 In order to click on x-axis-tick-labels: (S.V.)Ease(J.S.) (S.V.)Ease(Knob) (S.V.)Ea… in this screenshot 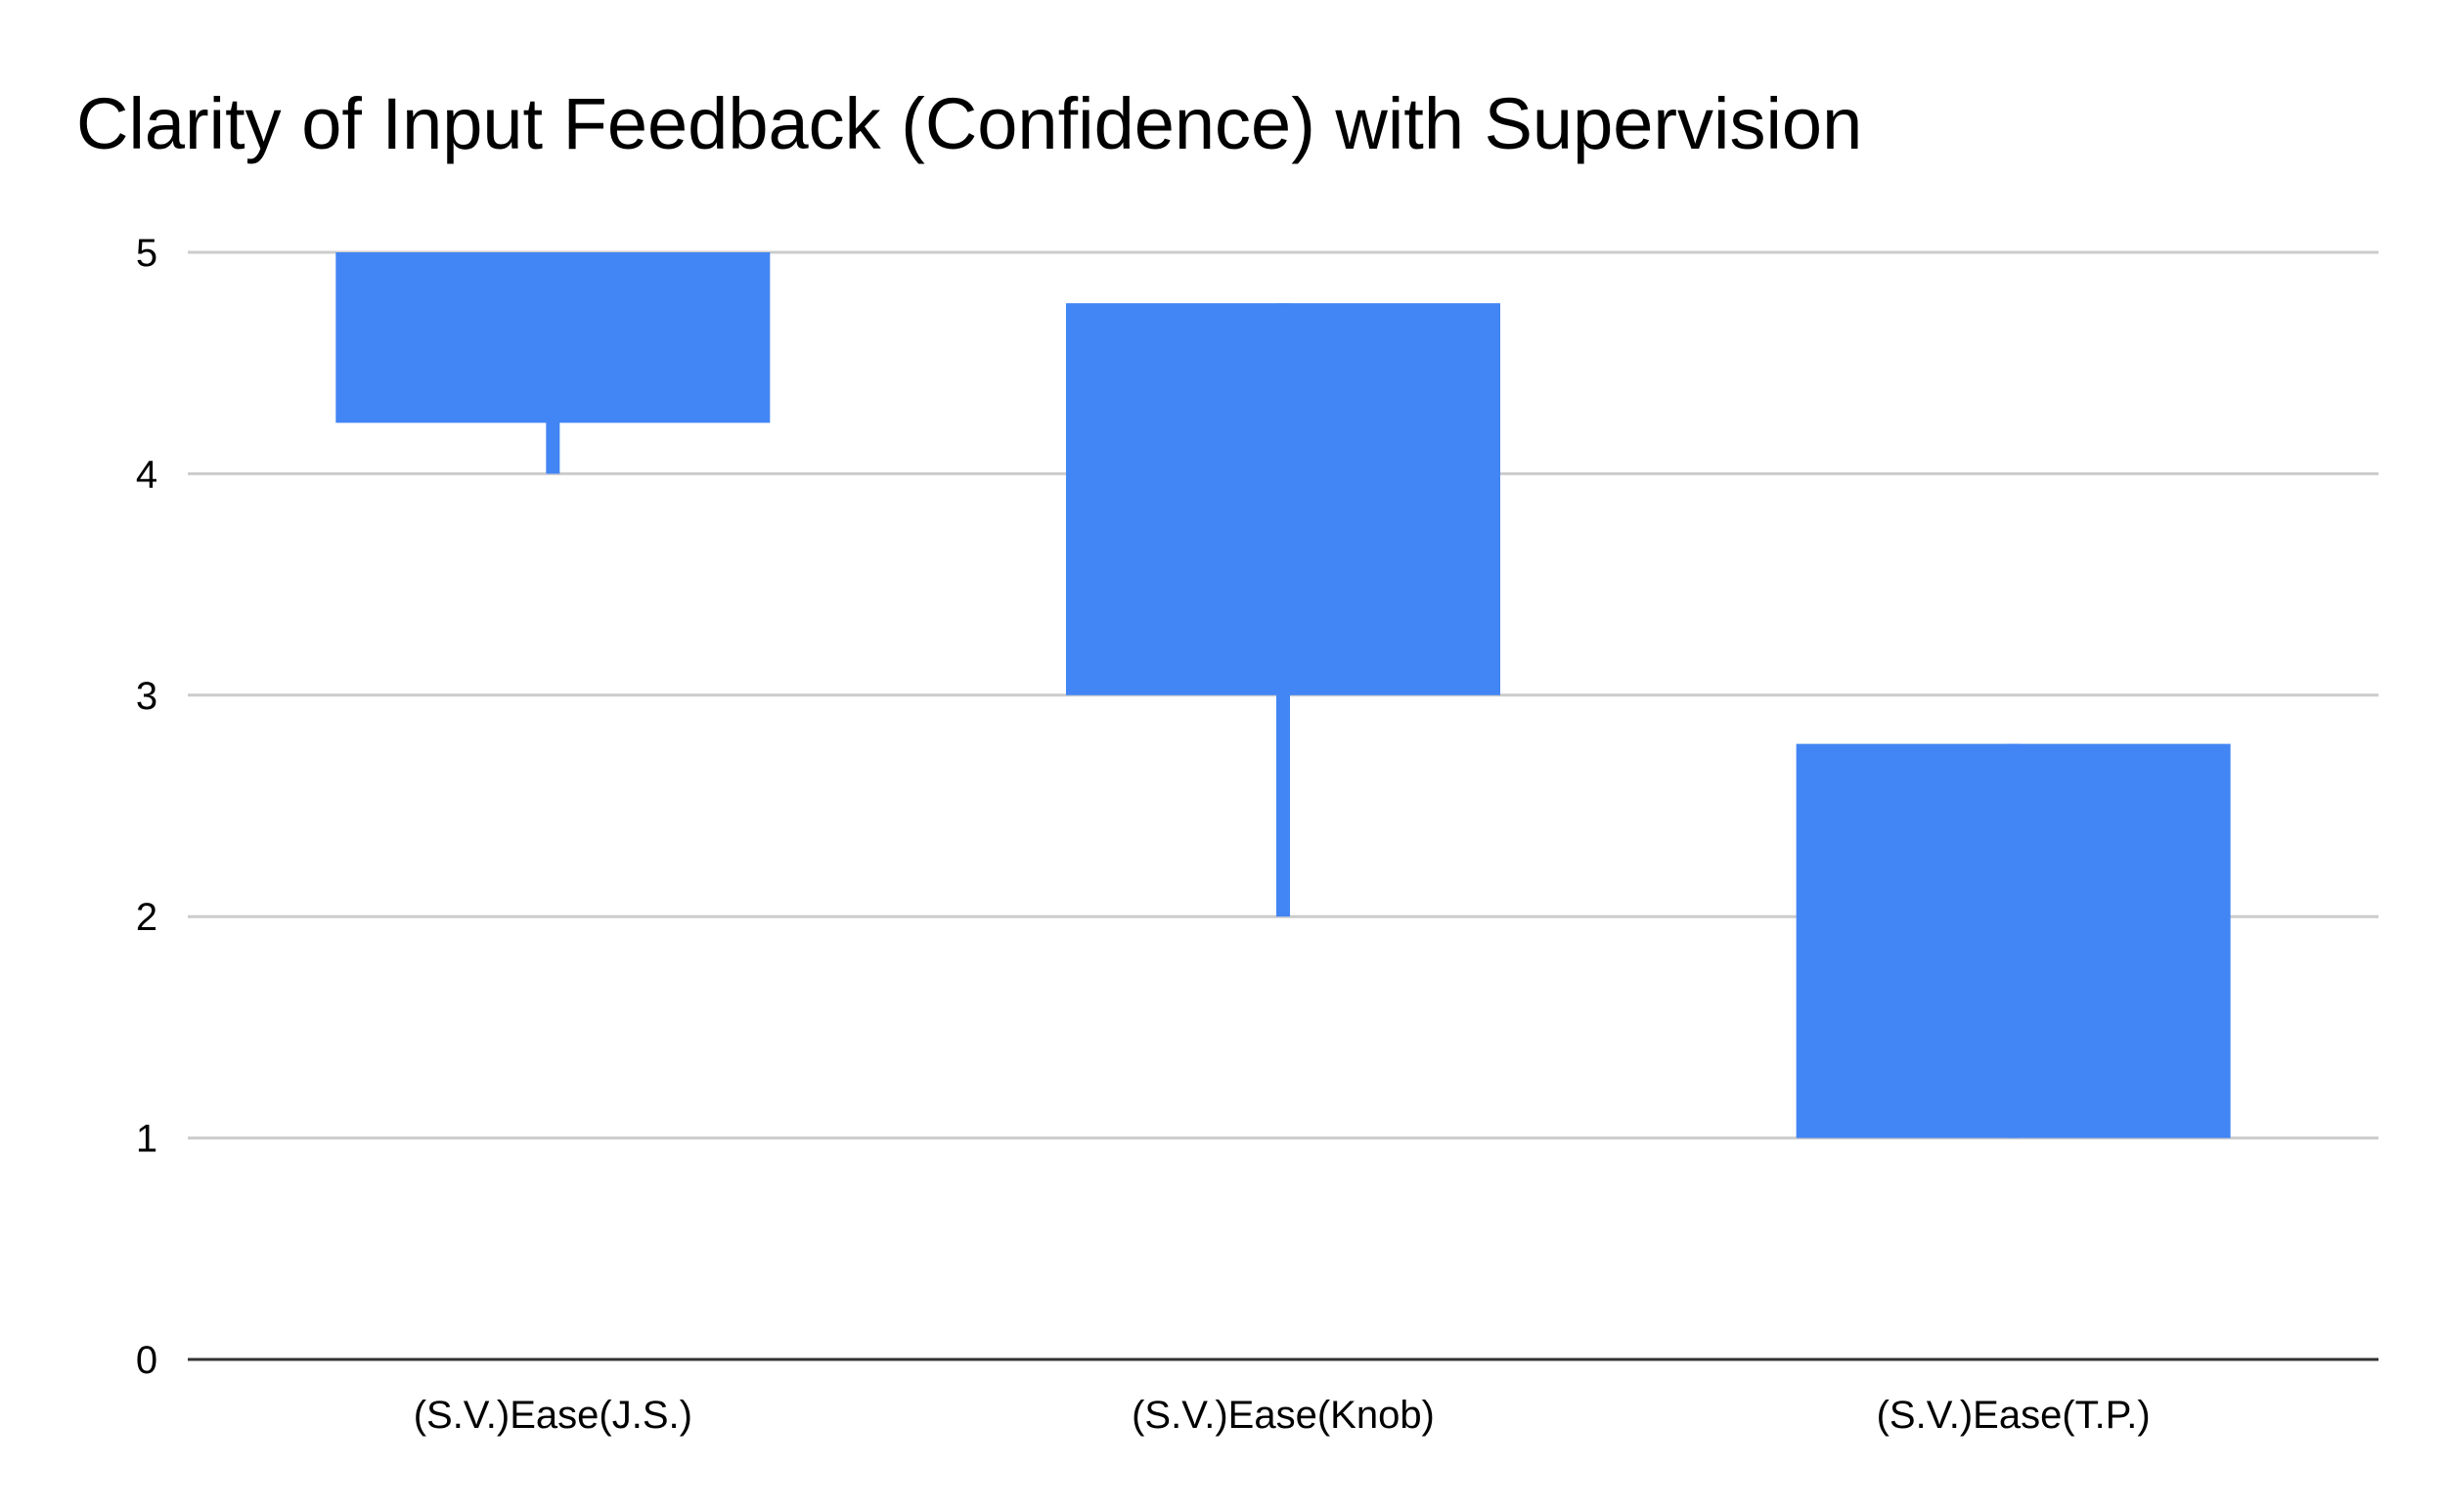, I will do `click(1282, 1416)`.